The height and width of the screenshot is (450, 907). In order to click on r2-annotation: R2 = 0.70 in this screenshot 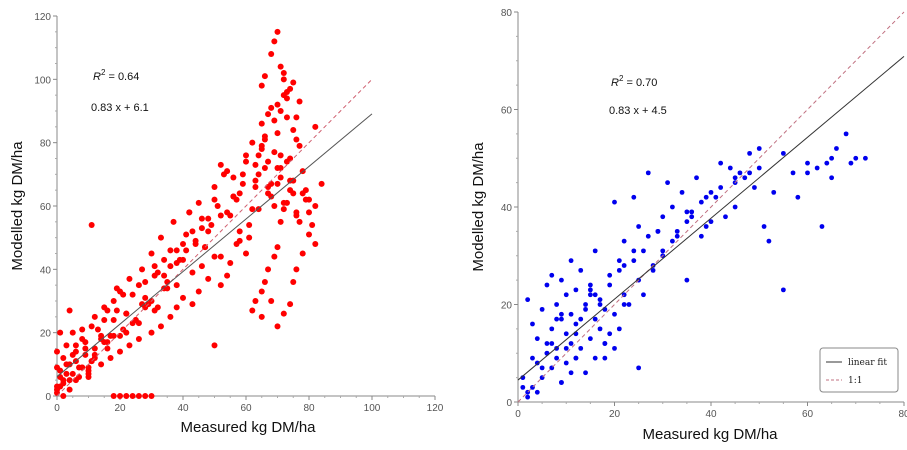, I will do `click(634, 81)`.